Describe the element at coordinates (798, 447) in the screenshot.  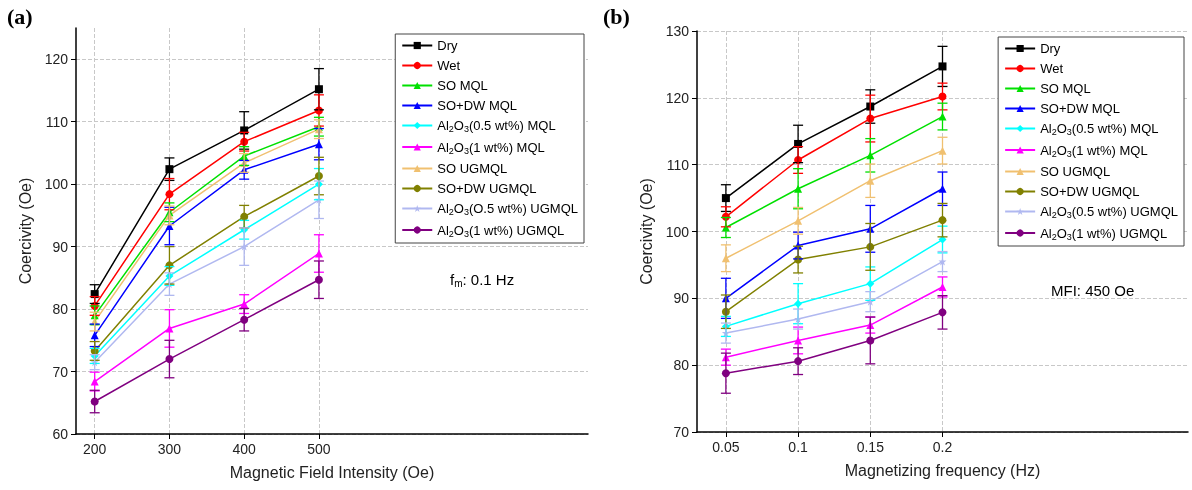
I see `x-tick-label: 0.1` at that location.